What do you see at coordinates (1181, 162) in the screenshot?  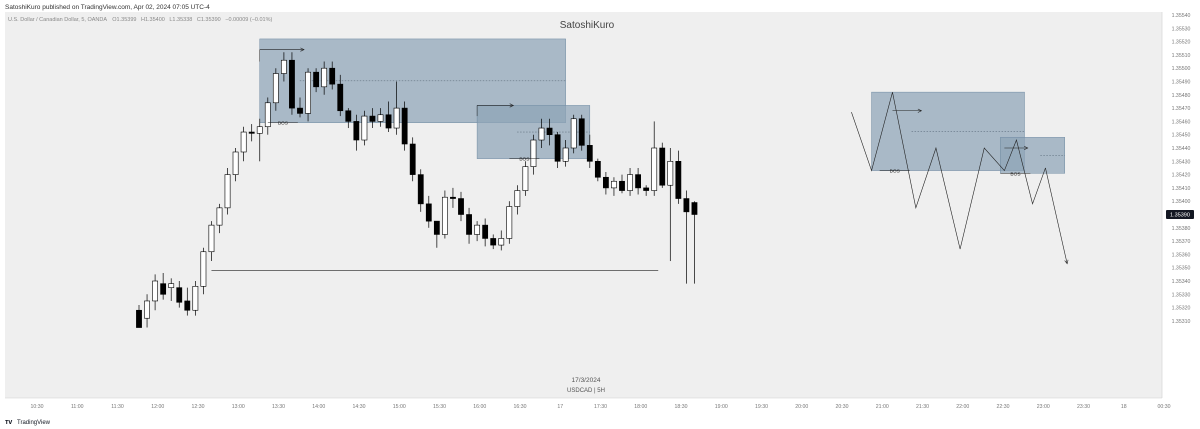 I see `price-tick-label: 1.35430` at bounding box center [1181, 162].